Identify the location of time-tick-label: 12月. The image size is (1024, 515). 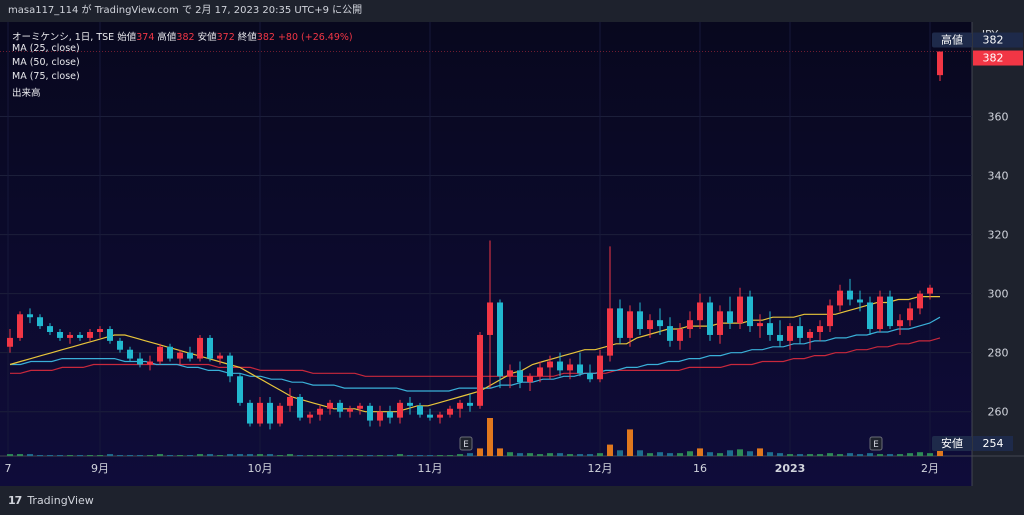
(600, 468).